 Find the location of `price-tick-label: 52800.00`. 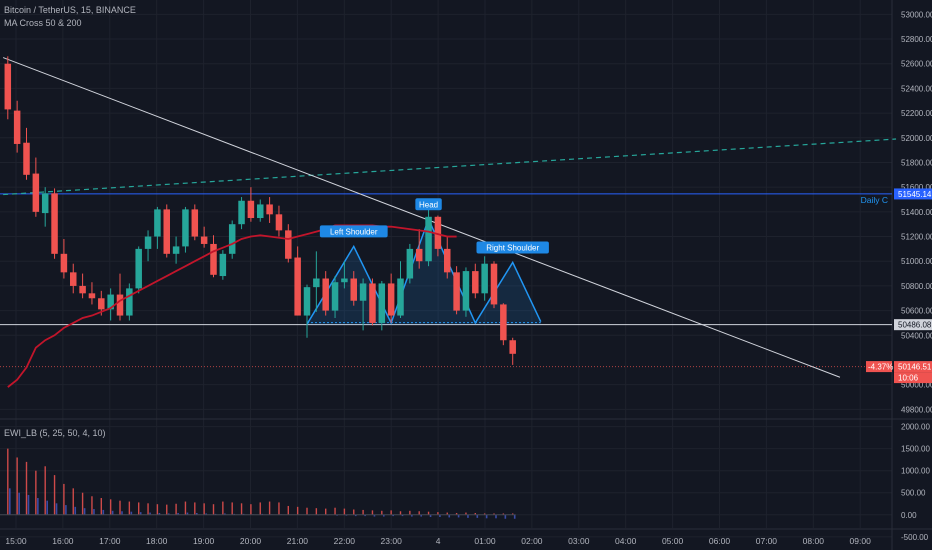

price-tick-label: 52800.00 is located at coordinates (916, 39).